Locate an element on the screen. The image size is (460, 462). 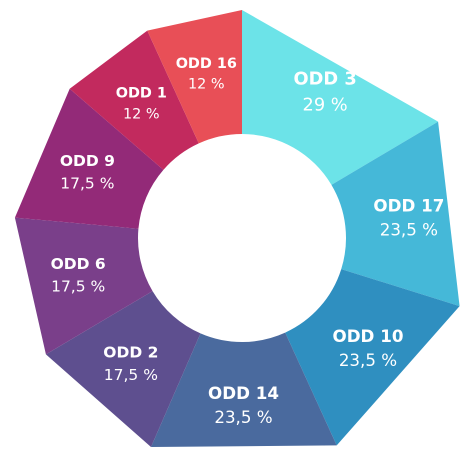
slice-name: ODD 9 is located at coordinates (87, 161).